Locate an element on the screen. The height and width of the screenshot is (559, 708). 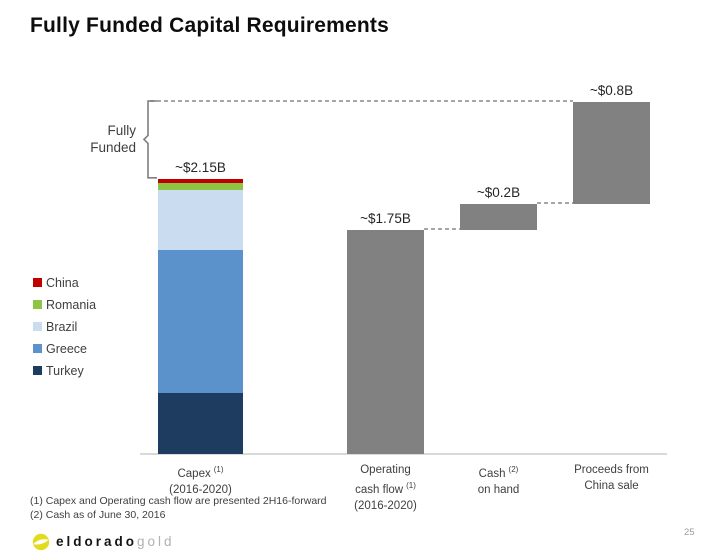
footnote-marker: (2) is located at coordinates (513, 469).